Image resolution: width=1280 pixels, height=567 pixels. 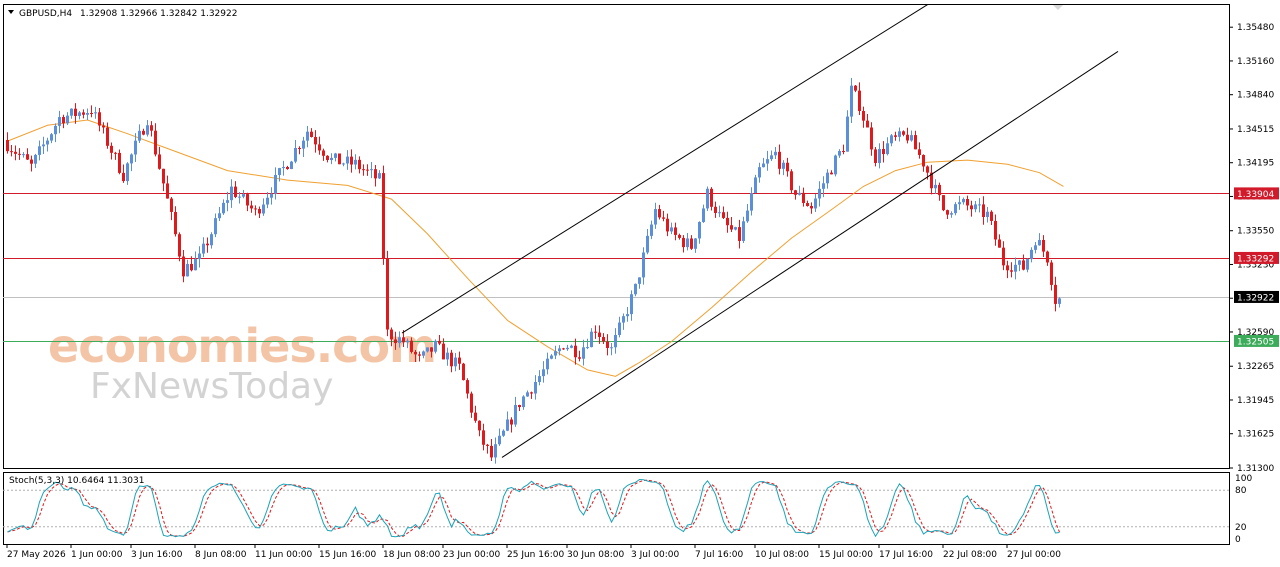 What do you see at coordinates (283, 555) in the screenshot?
I see `x-tick-label: 11 Jun 00:00` at bounding box center [283, 555].